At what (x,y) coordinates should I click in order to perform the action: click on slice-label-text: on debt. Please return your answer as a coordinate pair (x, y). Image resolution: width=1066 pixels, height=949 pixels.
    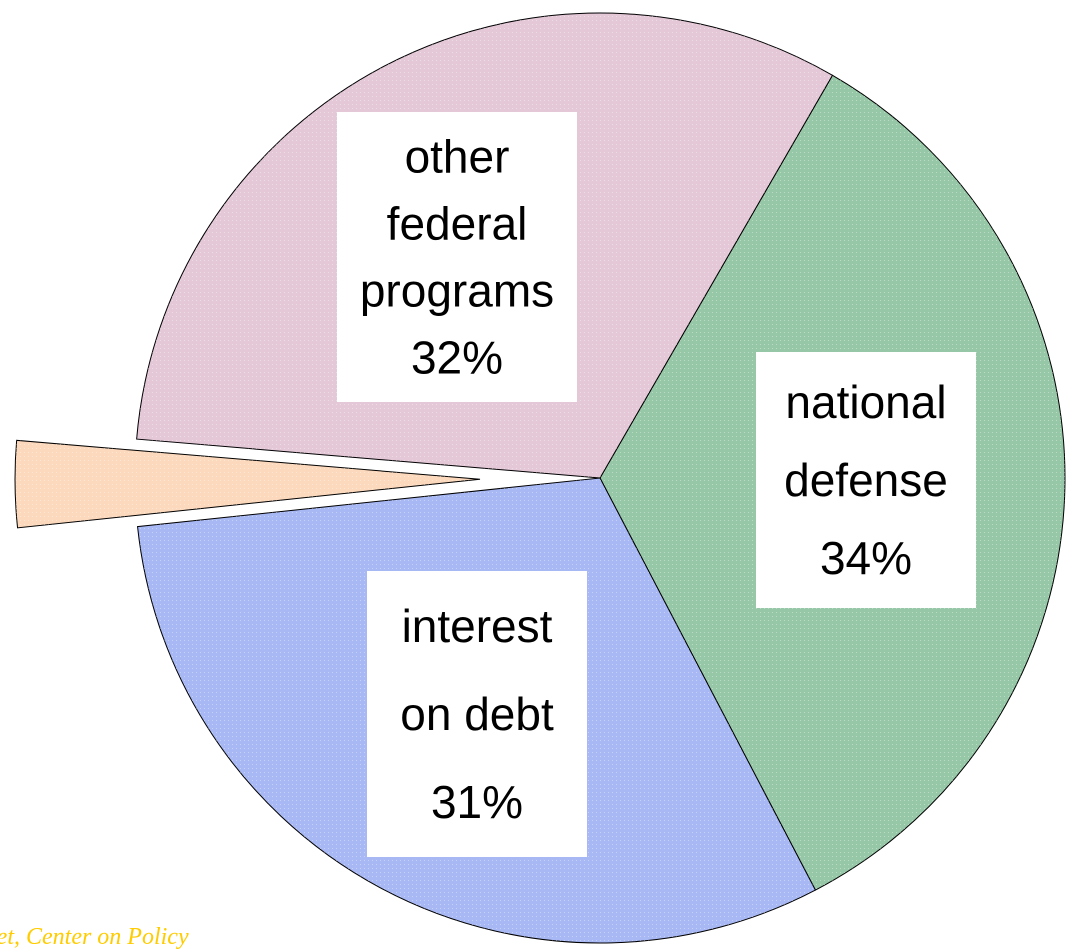
    Looking at the image, I should click on (477, 714).